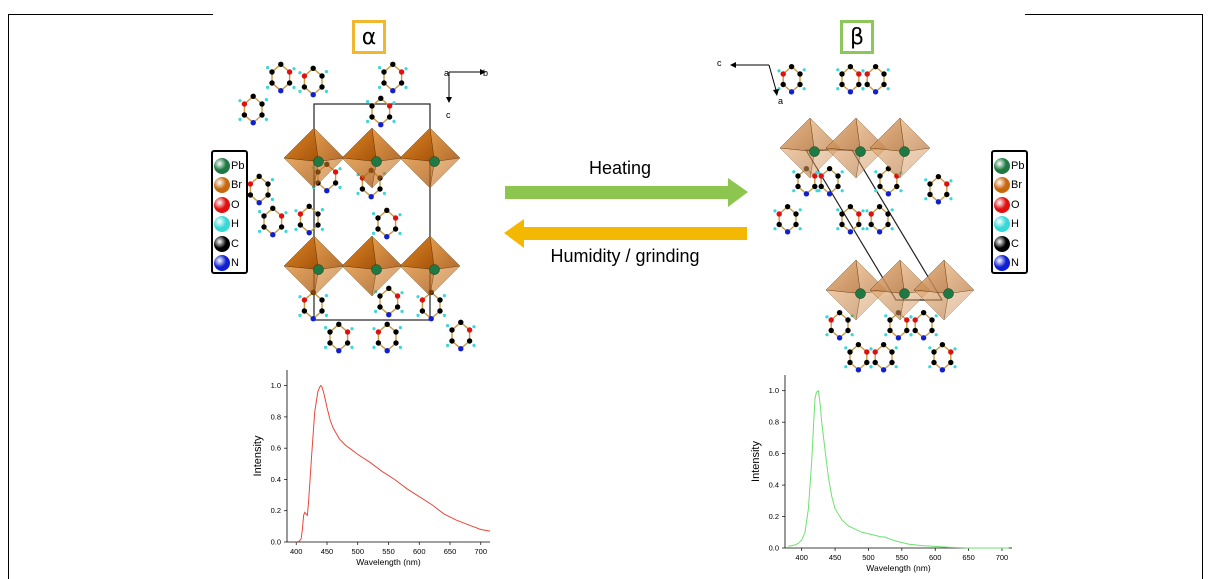  I want to click on legend-swatch-c, so click(1002, 243).